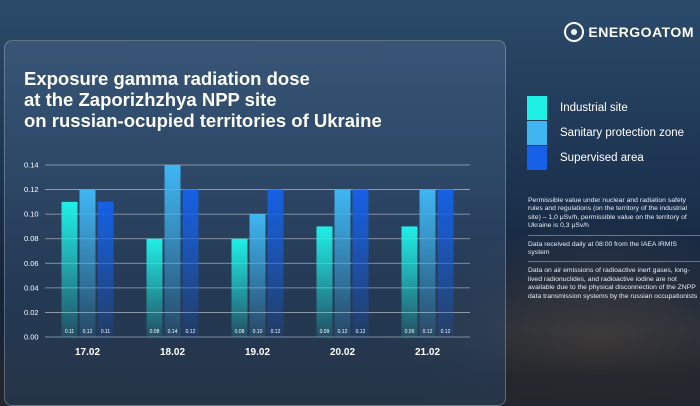 This screenshot has height=406, width=700. I want to click on x-tick-label: 20.02, so click(342, 352).